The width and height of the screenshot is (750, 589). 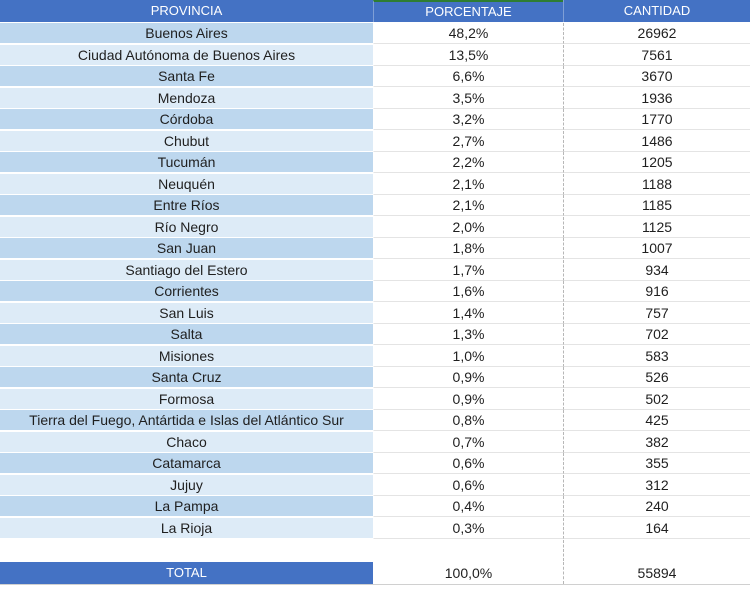 What do you see at coordinates (656, 463) in the screenshot?
I see `cell-cantidad: 355` at bounding box center [656, 463].